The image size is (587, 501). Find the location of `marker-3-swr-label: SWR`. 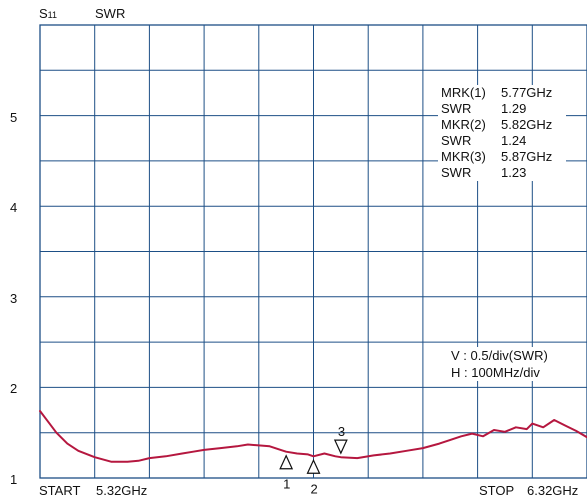

marker-3-swr-label: SWR is located at coordinates (456, 172).